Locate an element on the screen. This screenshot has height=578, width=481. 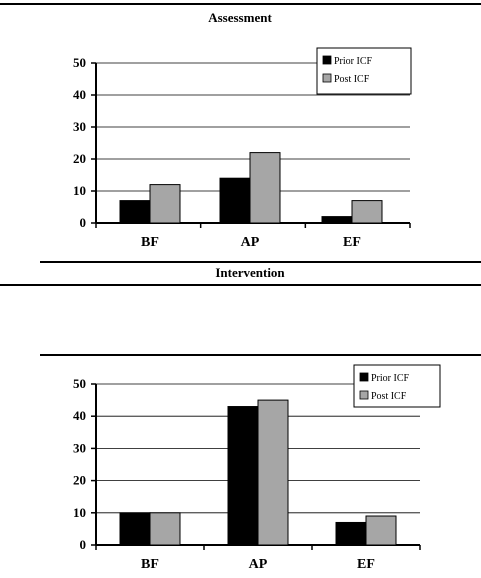
chart-title-intervention: Intervention is located at coordinates (250, 272).